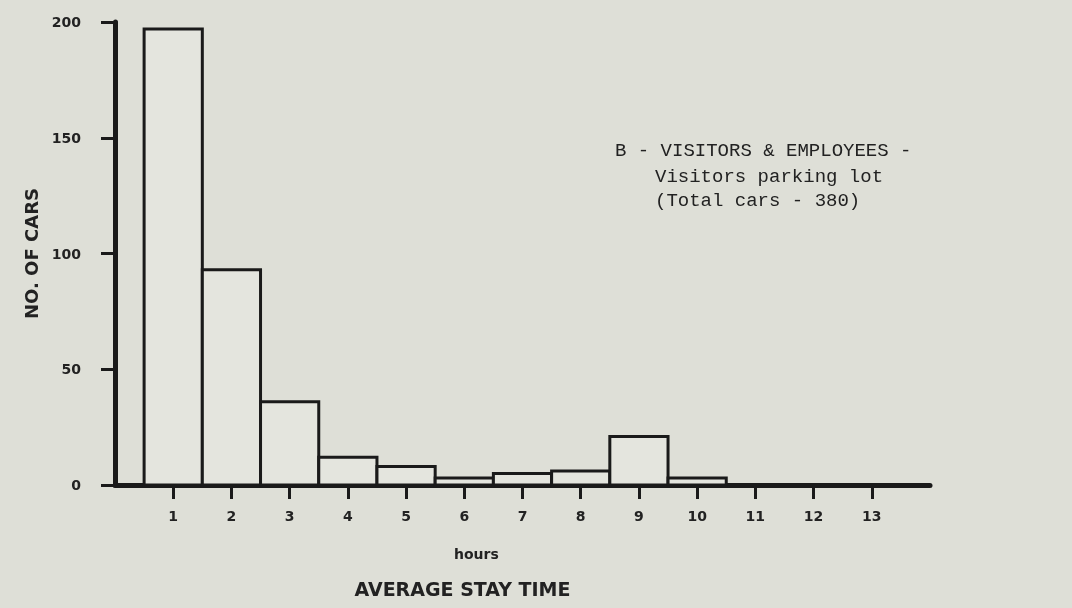 Image resolution: width=1072 pixels, height=608 pixels. What do you see at coordinates (231, 516) in the screenshot?
I see `x-tick-label: 2` at bounding box center [231, 516].